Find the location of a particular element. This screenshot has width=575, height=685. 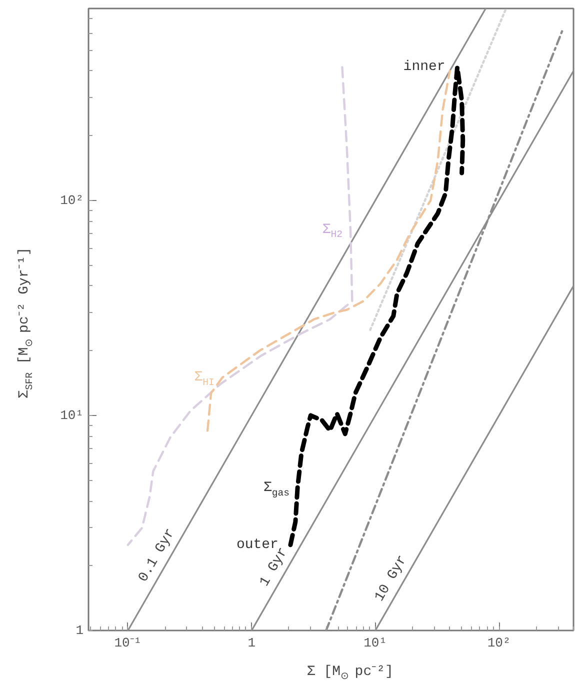

x-axis-title: Σ [M⊙ pc⁻²] is located at coordinates (350, 673).